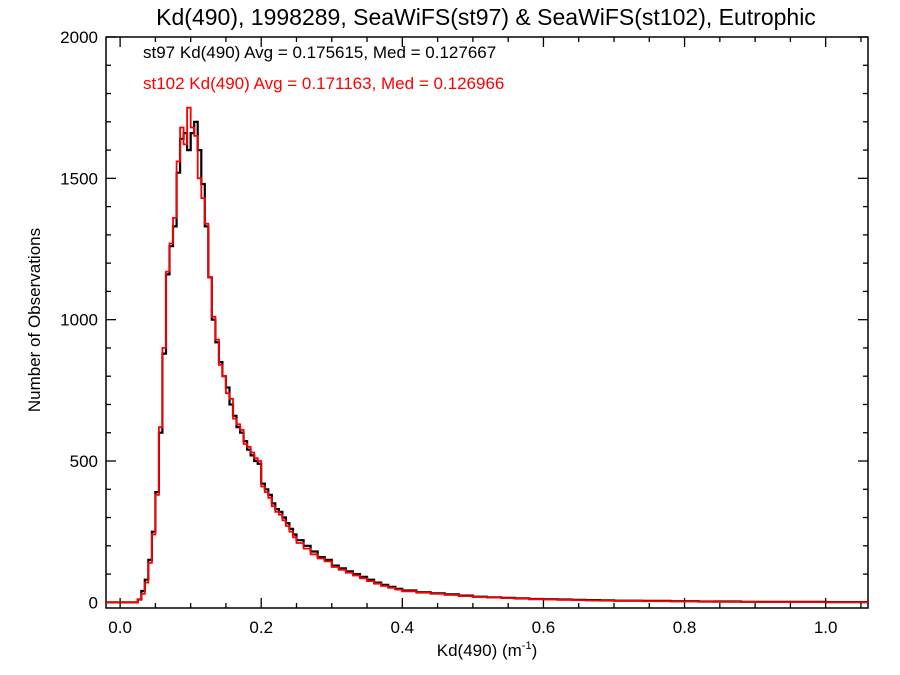  Describe the element at coordinates (527, 646) in the screenshot. I see `x-axis-title-sup: -1` at that location.